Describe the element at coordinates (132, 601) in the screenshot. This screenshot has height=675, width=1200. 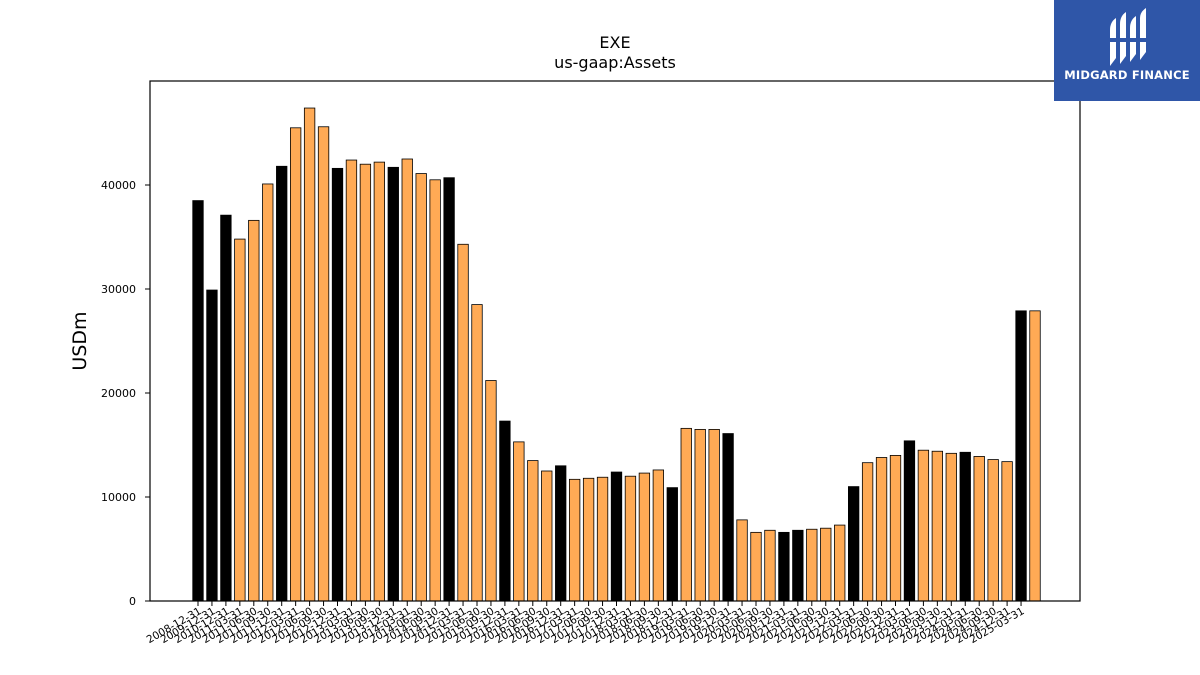
I see `y-tick-label: 0` at that location.